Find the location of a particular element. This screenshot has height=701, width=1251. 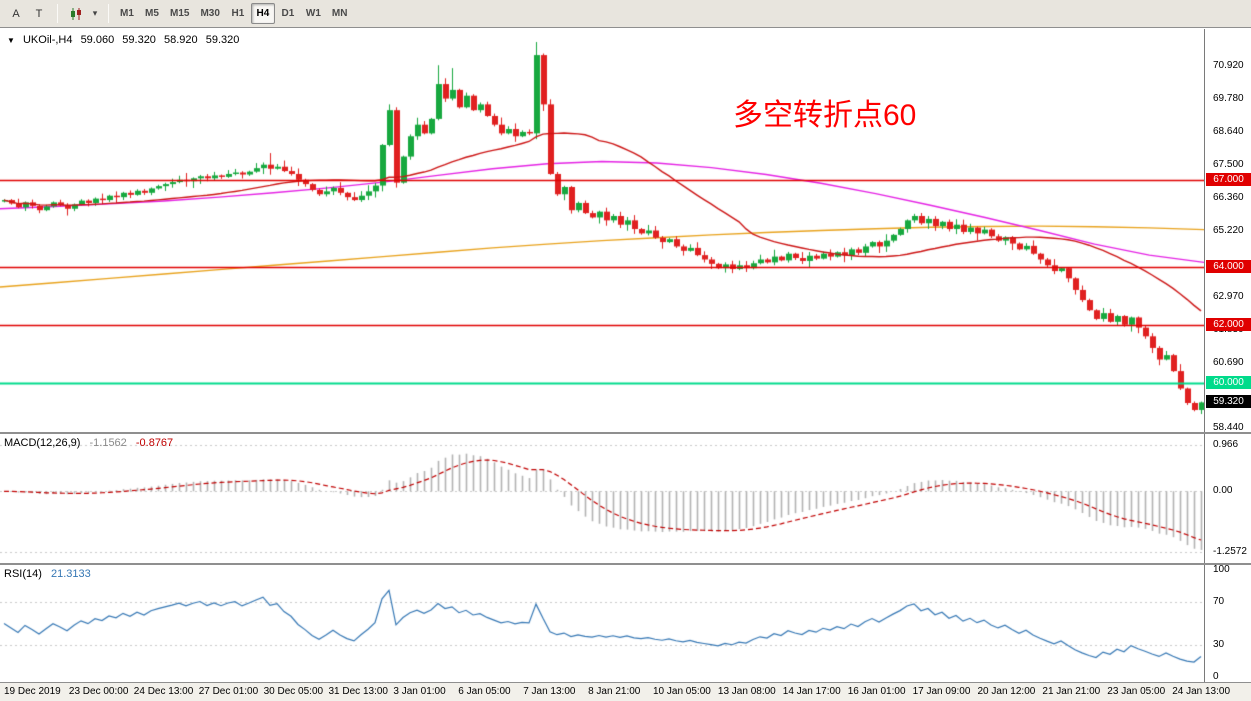

timeframe-button-m15: M15 is located at coordinates (180, 13).